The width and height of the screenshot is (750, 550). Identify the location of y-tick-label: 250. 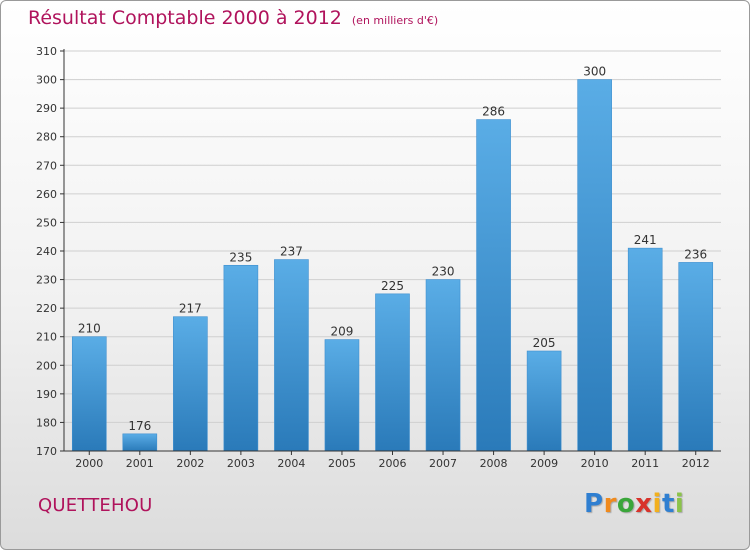
(46, 222).